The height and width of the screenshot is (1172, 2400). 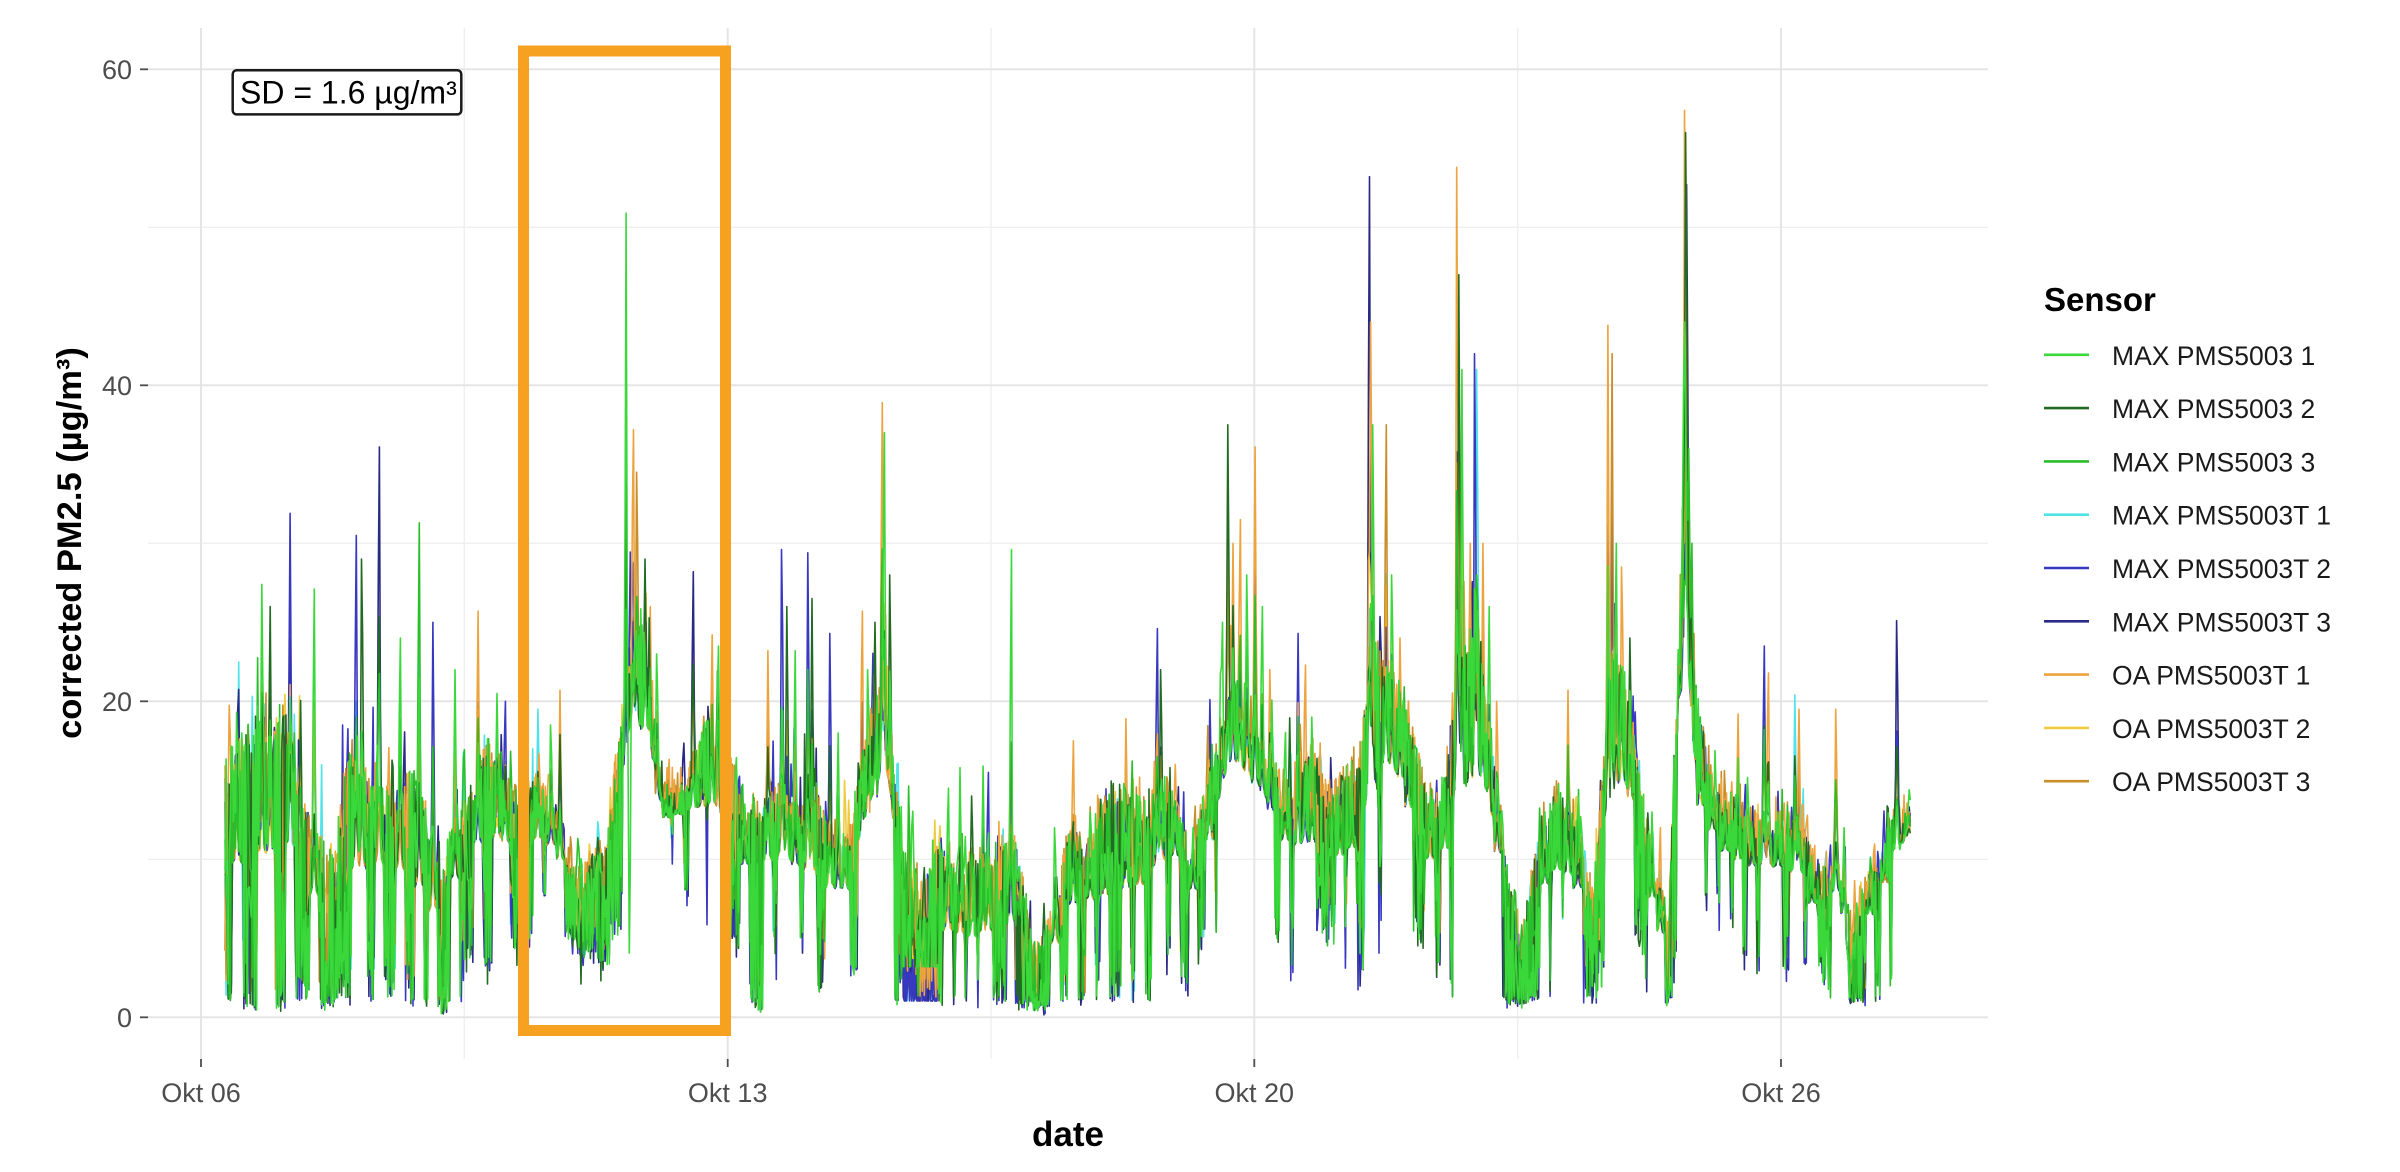 What do you see at coordinates (348, 93) in the screenshot?
I see `svg-text: SD = 1.6 µg/m³` at bounding box center [348, 93].